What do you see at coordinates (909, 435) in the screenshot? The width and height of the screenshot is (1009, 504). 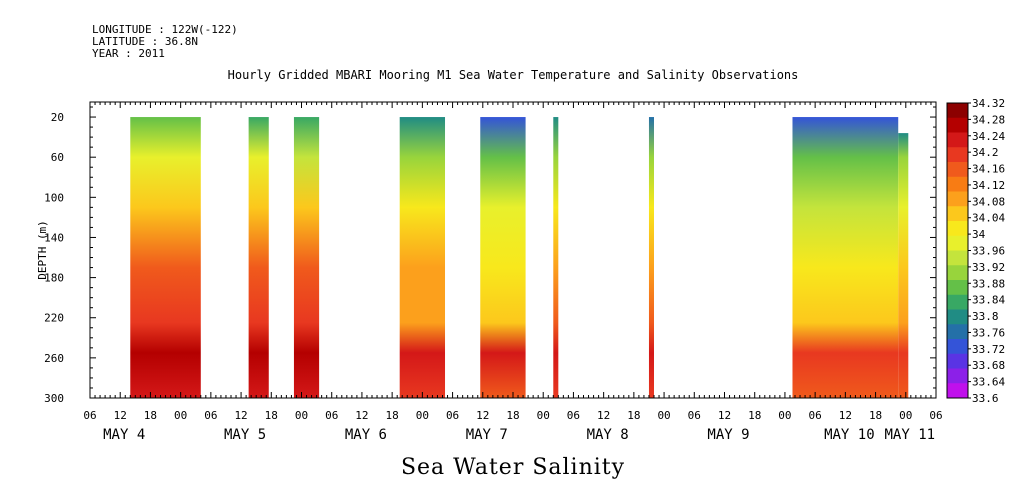 I see `x-day-label: MAY 11` at bounding box center [909, 435].